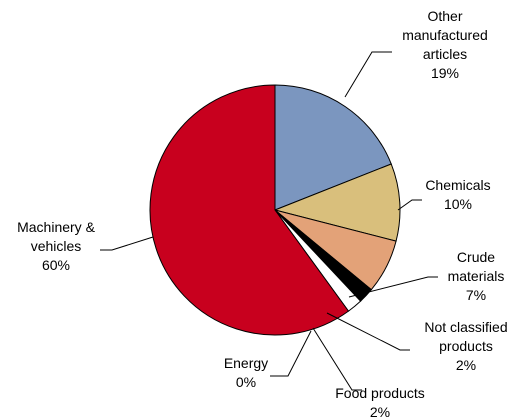 The width and height of the screenshot is (520, 419). I want to click on leader-line-not-classified-products, so click(368, 331).